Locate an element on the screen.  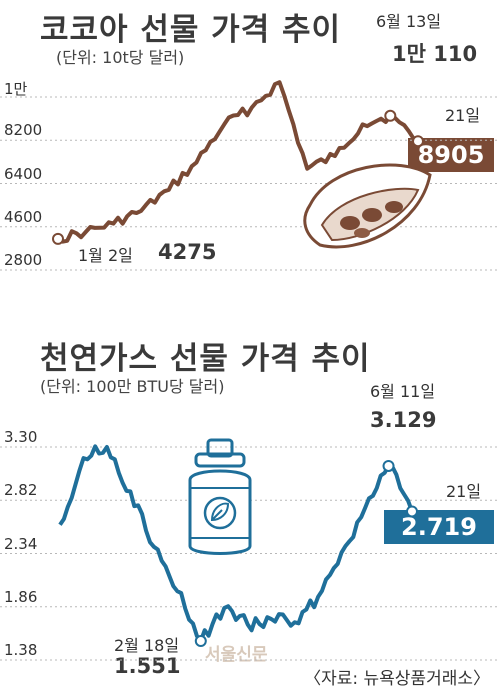
cocoa-end-value-badge: 8905 is located at coordinates (451, 155).